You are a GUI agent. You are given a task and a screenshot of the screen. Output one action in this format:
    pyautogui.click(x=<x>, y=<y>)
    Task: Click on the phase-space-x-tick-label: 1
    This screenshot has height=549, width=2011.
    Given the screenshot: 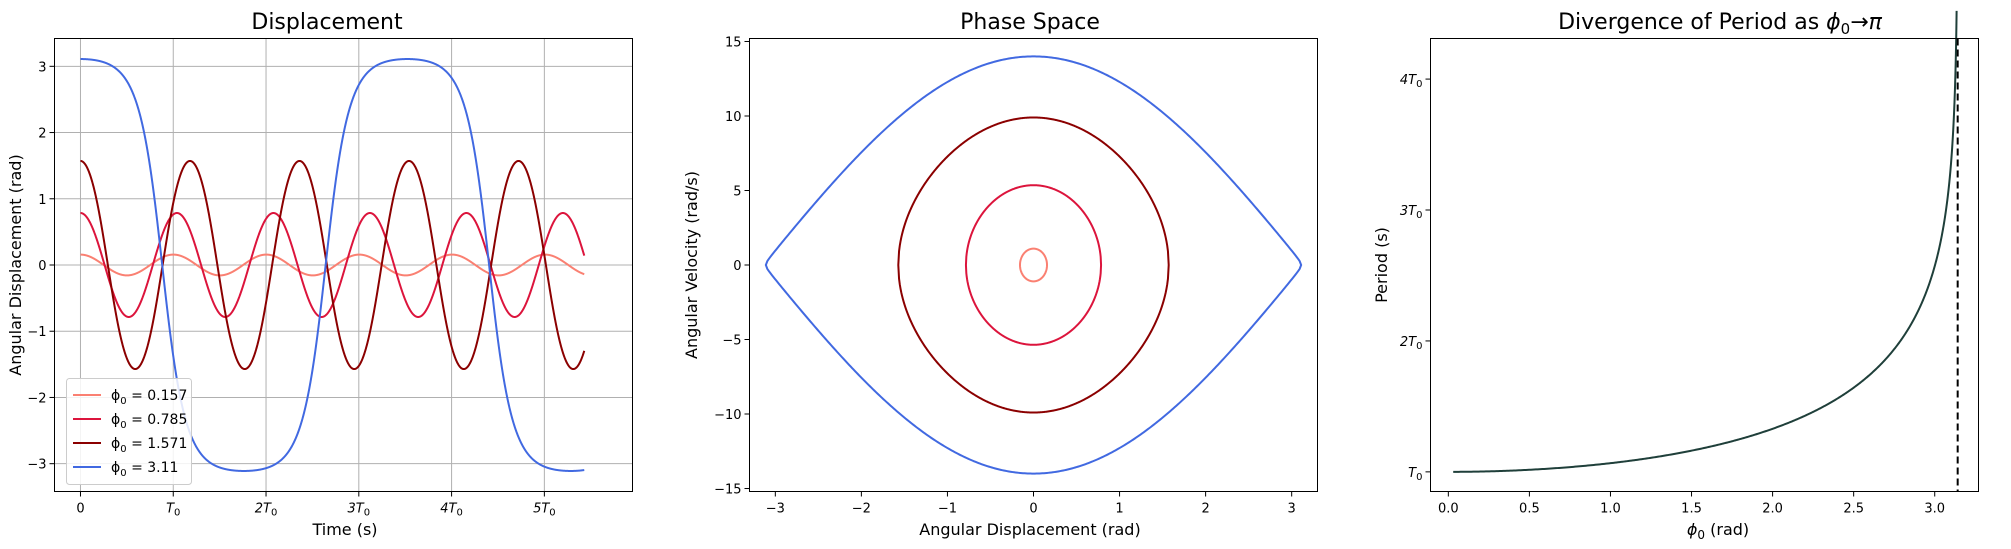 What is the action you would take?
    pyautogui.click(x=1119, y=509)
    